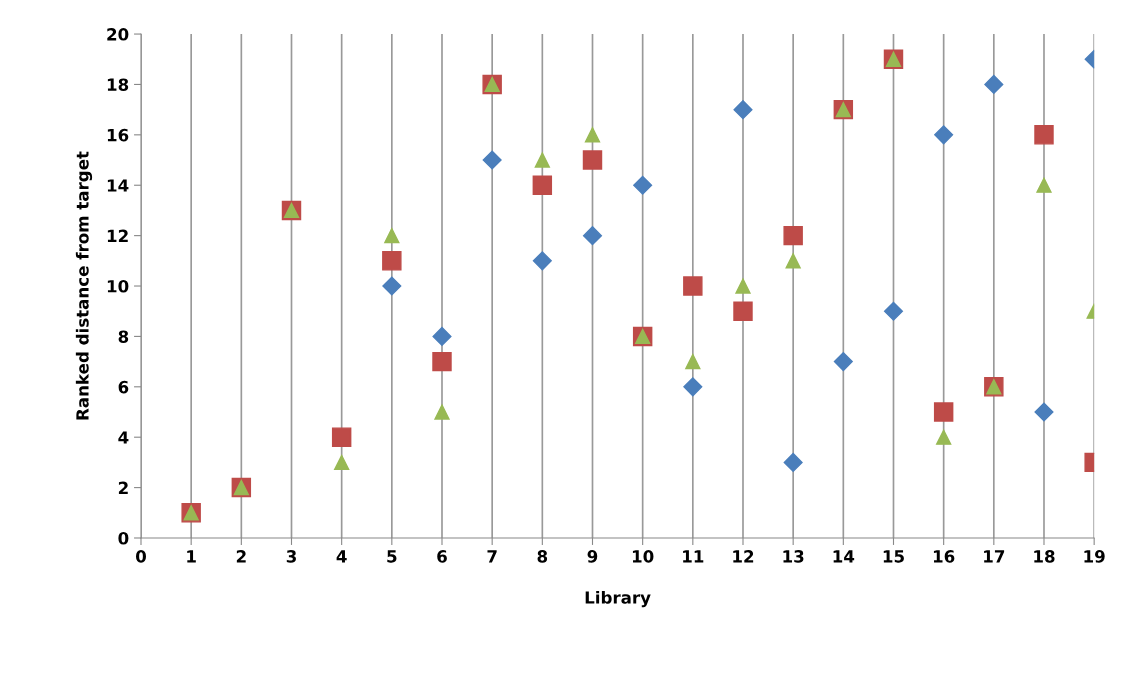 Image resolution: width=1128 pixels, height=681 pixels. Describe the element at coordinates (123, 387) in the screenshot. I see `y-tick-label: 6` at that location.